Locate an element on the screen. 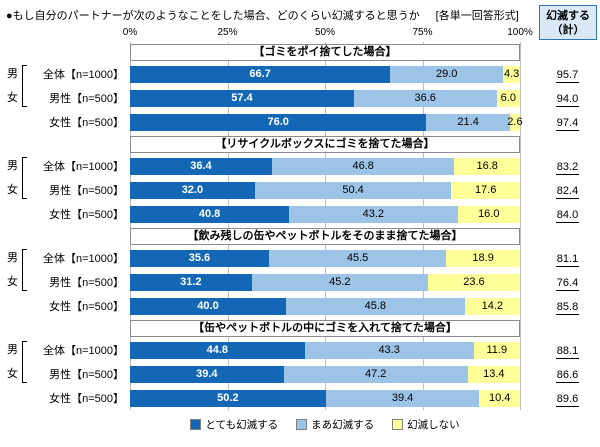  legend-item: とても幻滅する is located at coordinates (234, 424).